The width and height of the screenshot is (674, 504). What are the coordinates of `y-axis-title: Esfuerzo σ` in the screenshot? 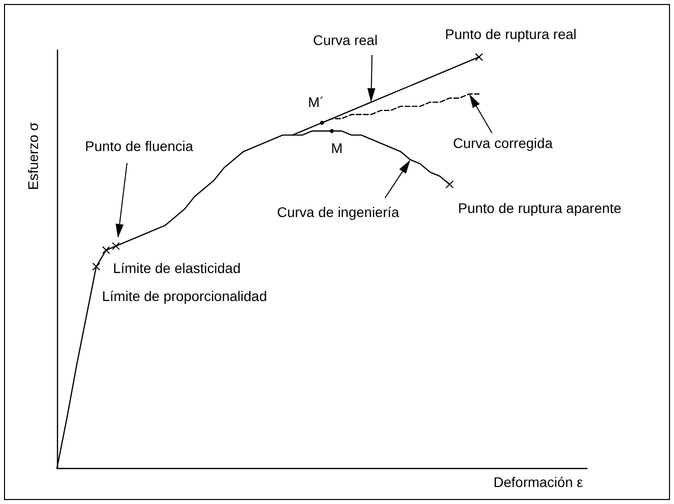 It's located at (33, 156).